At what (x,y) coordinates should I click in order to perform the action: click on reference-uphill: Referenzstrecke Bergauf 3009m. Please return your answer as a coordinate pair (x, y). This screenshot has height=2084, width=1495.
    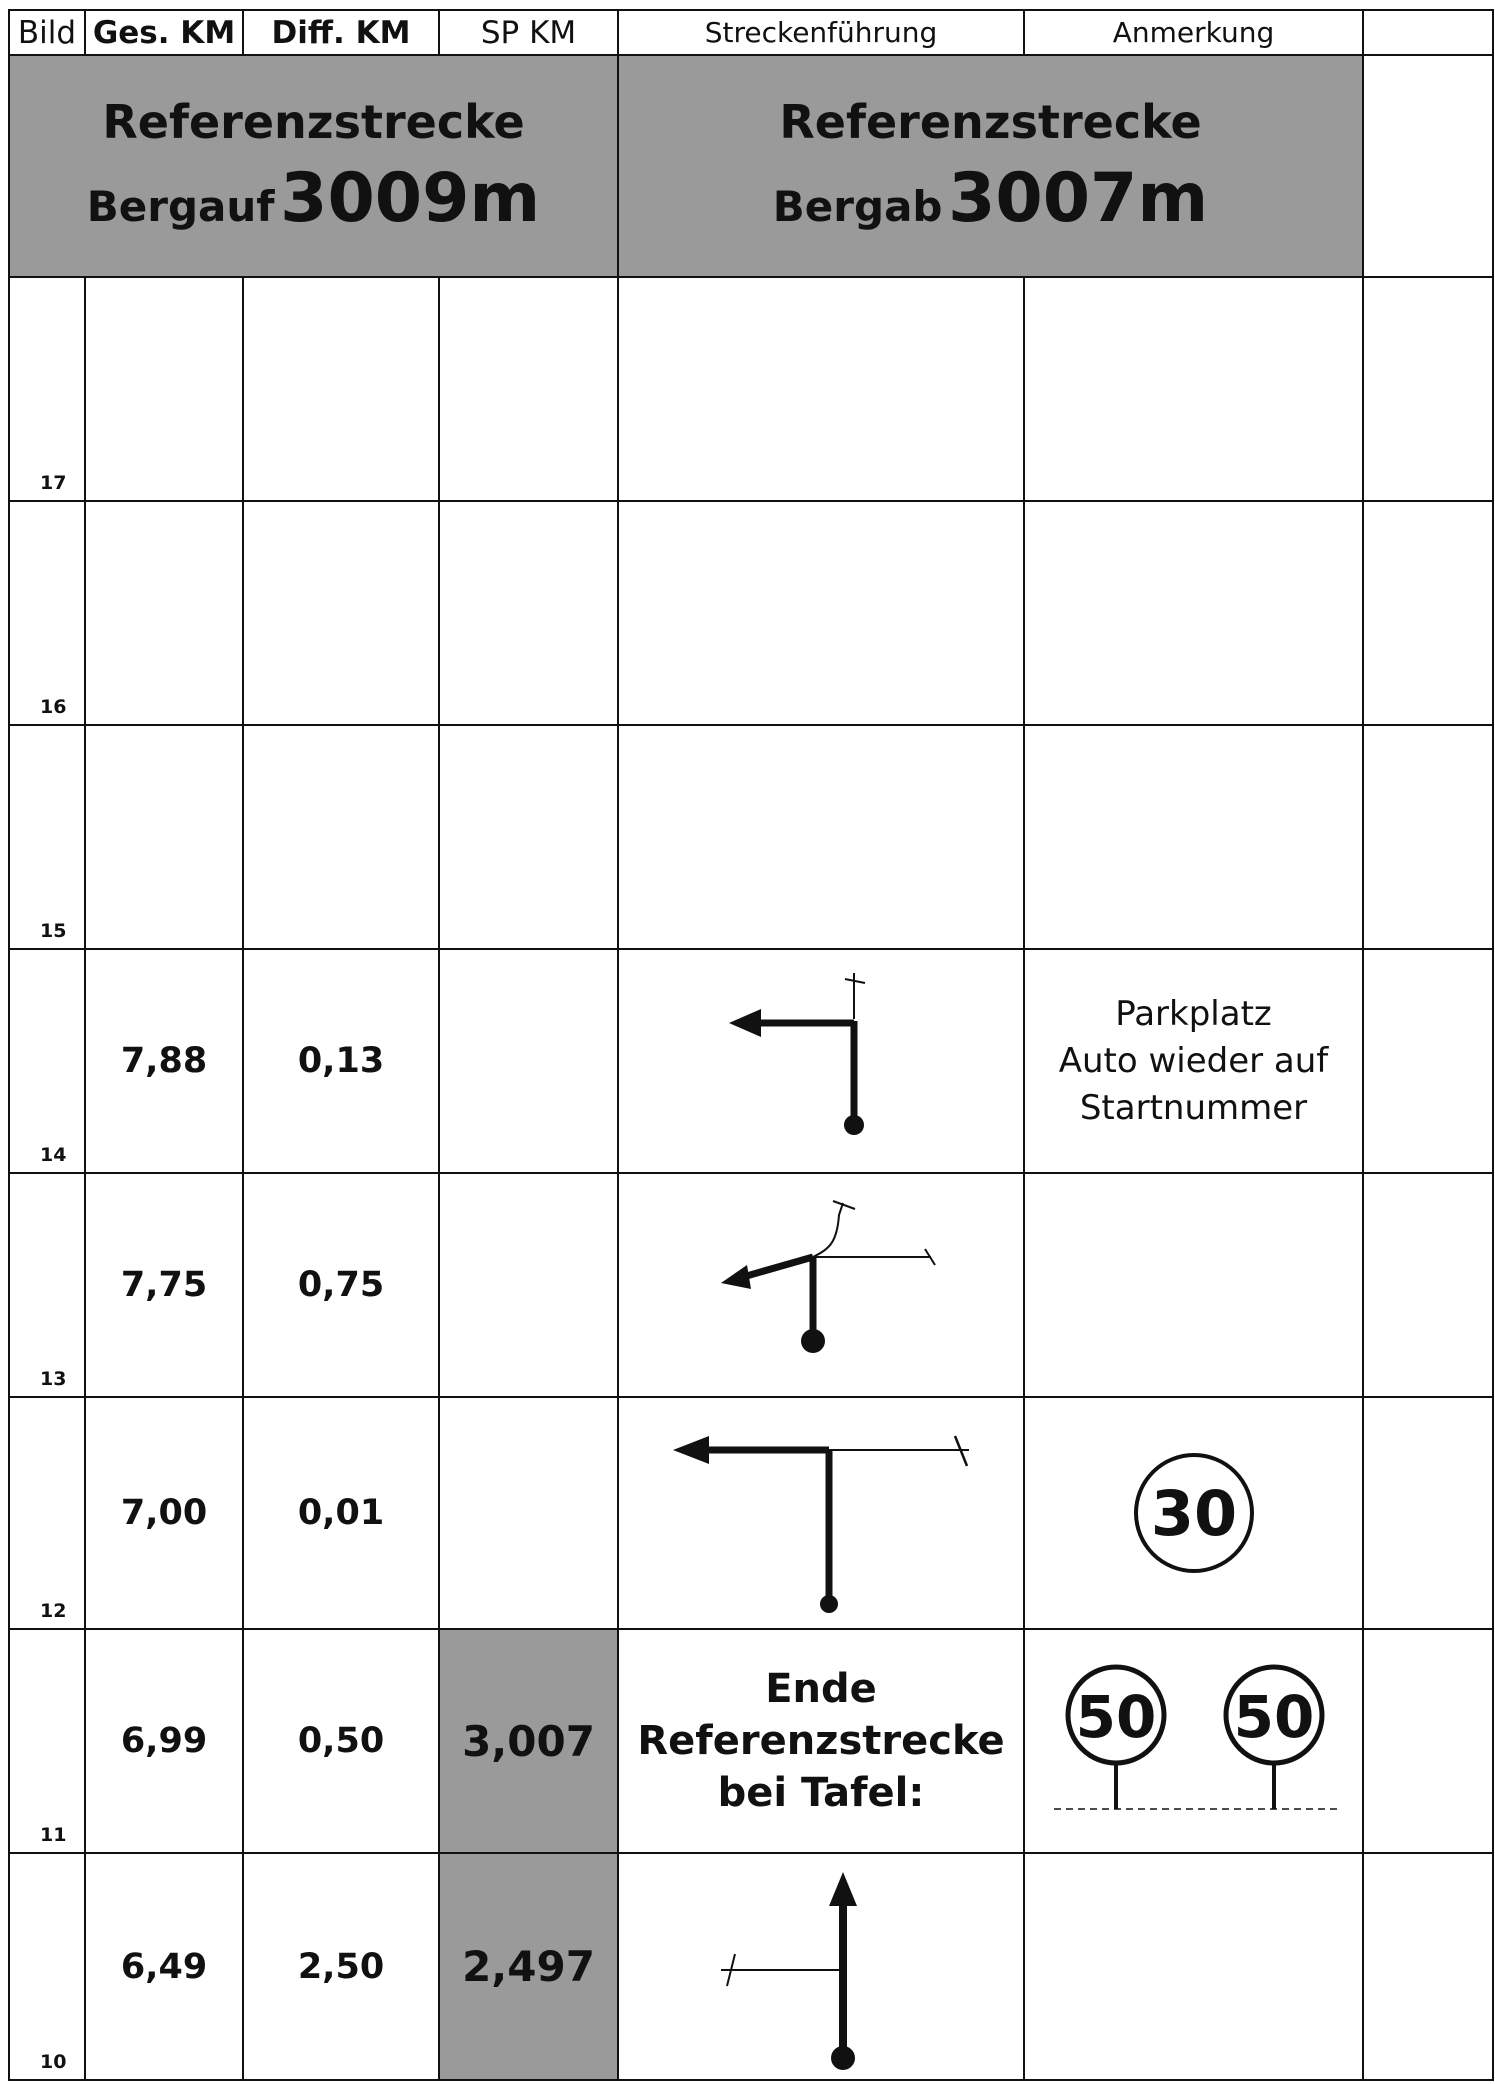
    Looking at the image, I should click on (313, 166).